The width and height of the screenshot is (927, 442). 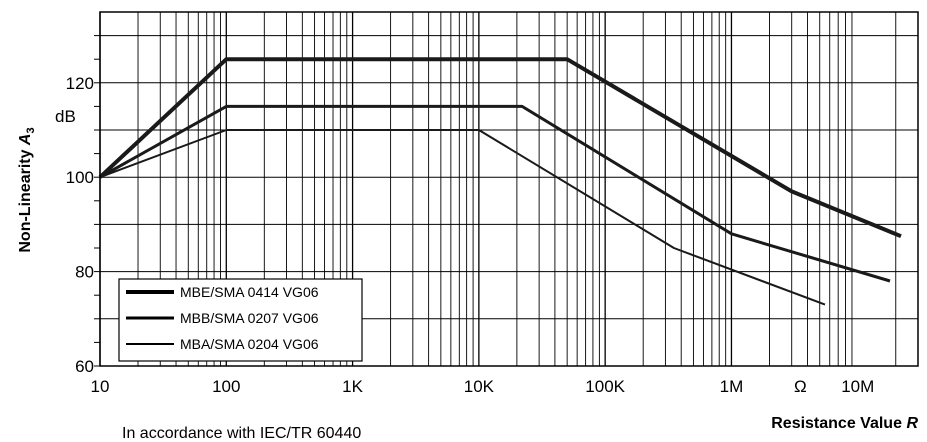 I want to click on x-tick-label: 10, so click(x=100, y=386).